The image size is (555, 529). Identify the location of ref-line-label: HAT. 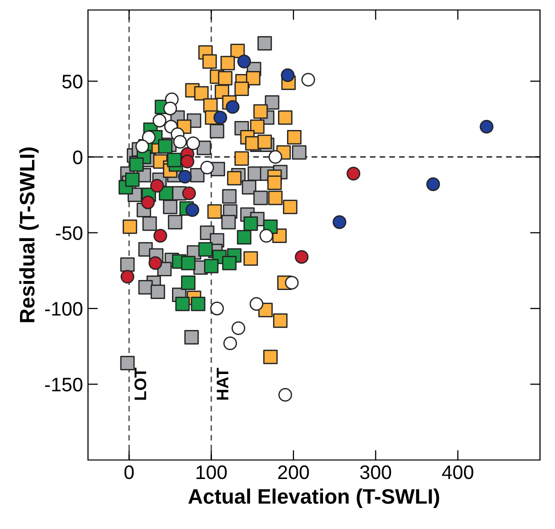
(222, 384).